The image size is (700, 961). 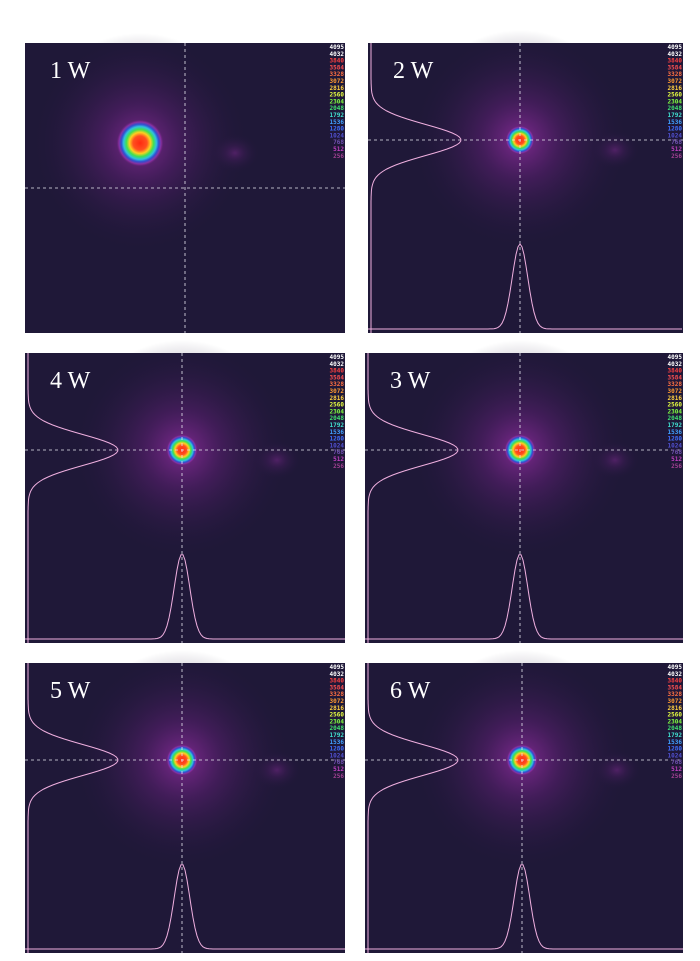 What do you see at coordinates (70, 381) in the screenshot?
I see `power-label: 4 W` at bounding box center [70, 381].